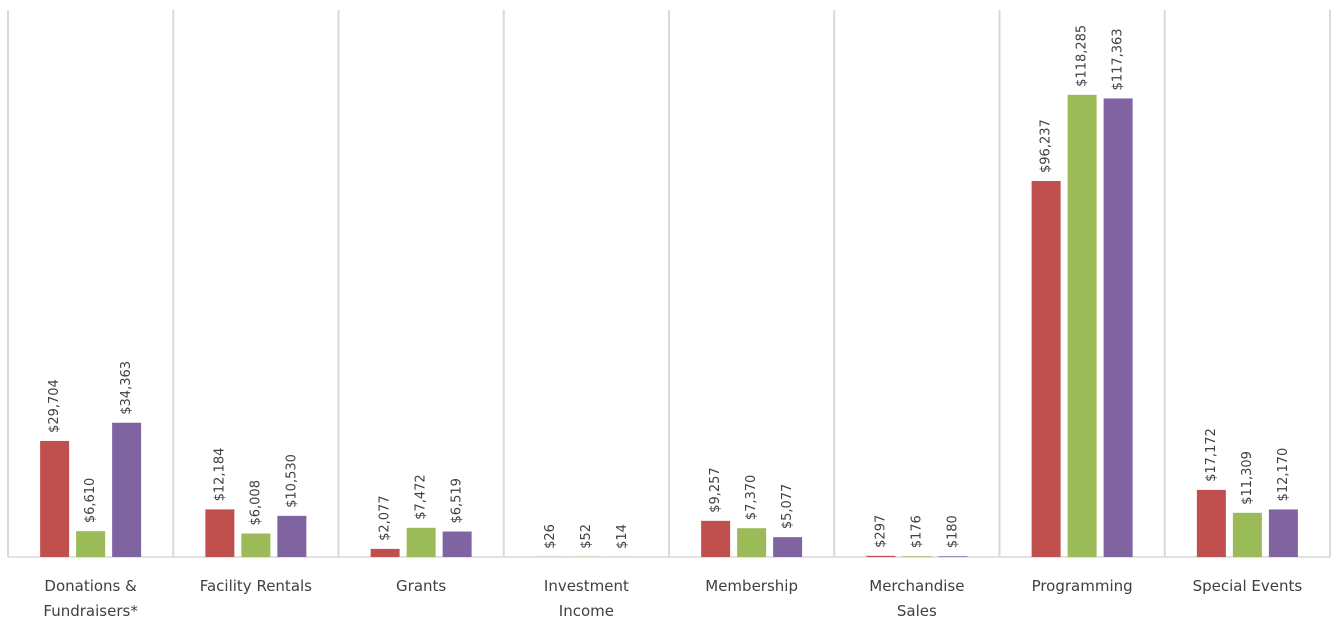 This screenshot has height=625, width=1338. Describe the element at coordinates (1082, 56) in the screenshot. I see `value-label: $118,285` at that location.